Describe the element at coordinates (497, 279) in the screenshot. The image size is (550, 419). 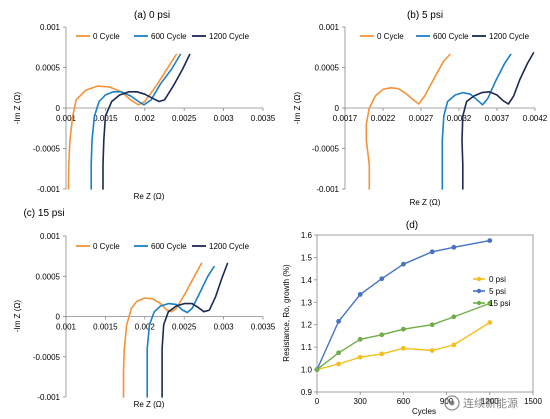
I see `legend-label: 0 psi` at that location.